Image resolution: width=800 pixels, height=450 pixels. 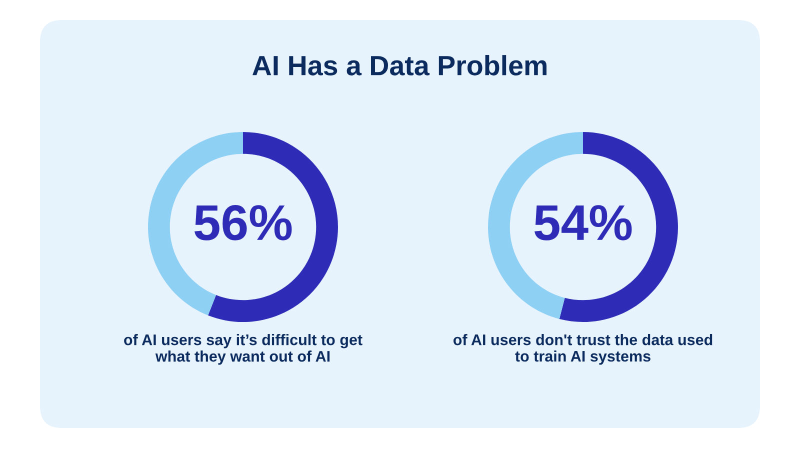 What do you see at coordinates (582, 349) in the screenshot?
I see `text: of AI users don't trust the data used to train AI systems` at bounding box center [582, 349].